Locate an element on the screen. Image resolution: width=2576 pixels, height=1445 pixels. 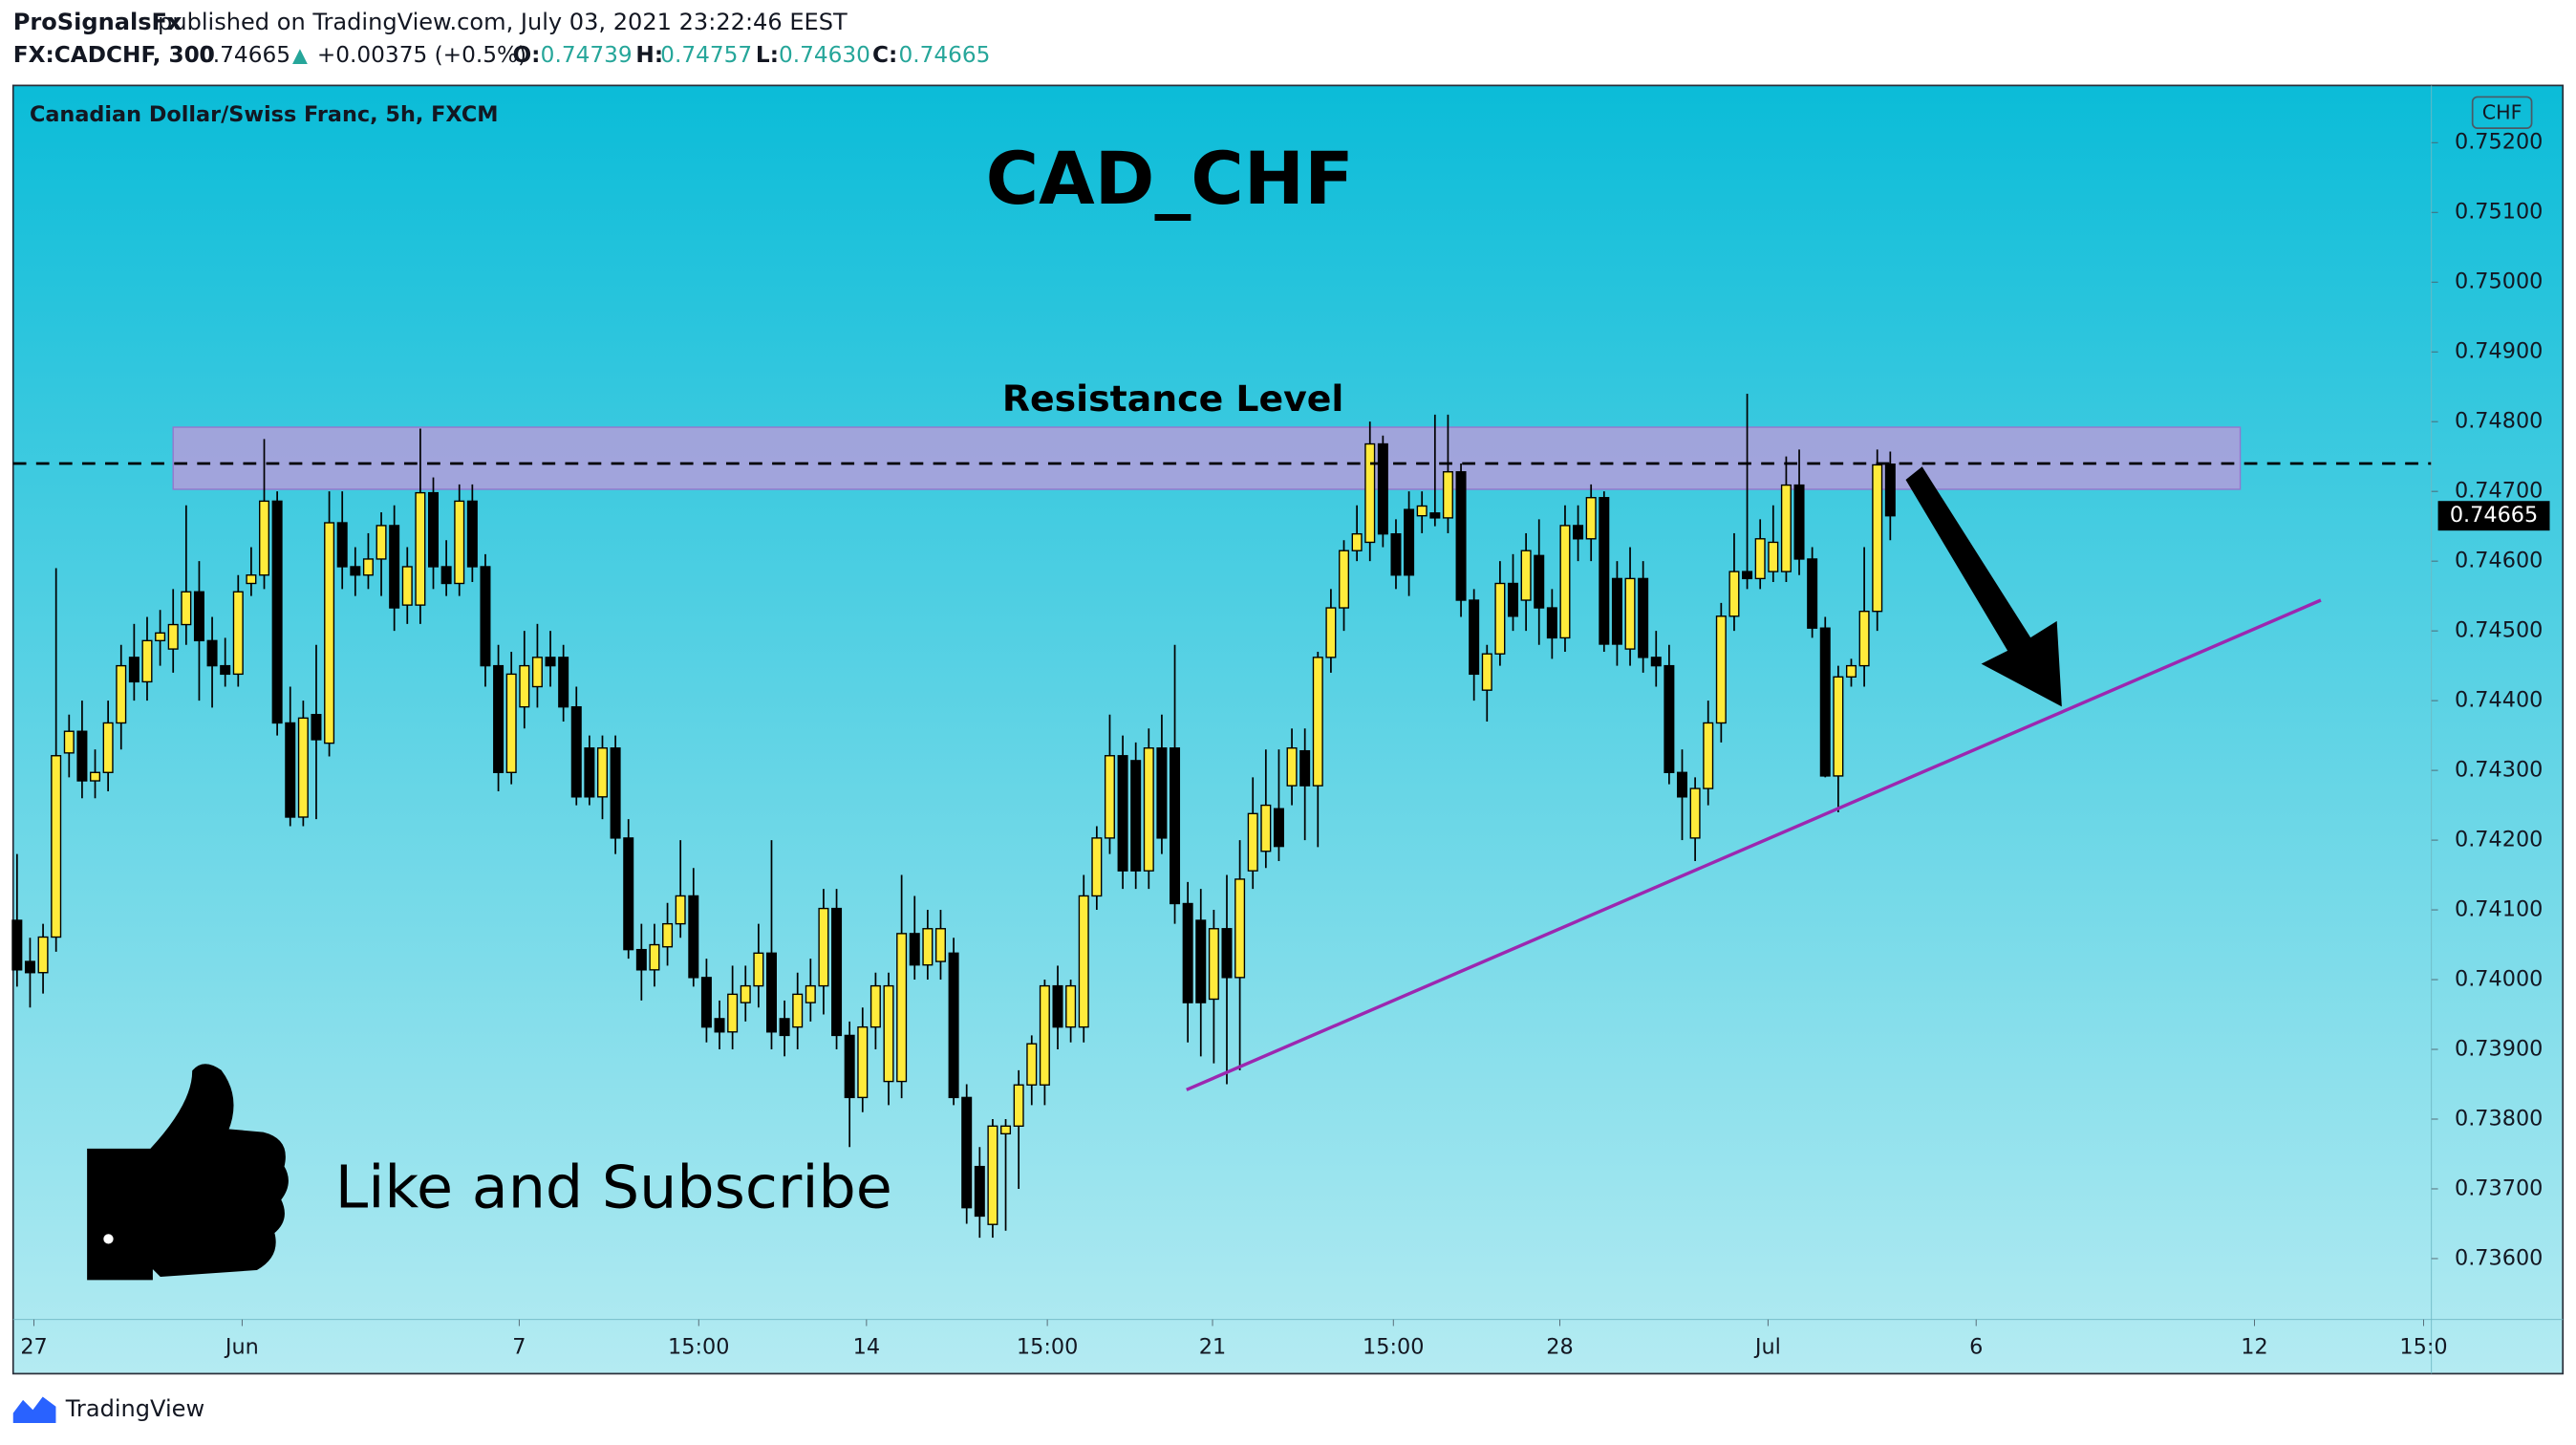
author: ProSignalsFx is located at coordinates (97, 22).